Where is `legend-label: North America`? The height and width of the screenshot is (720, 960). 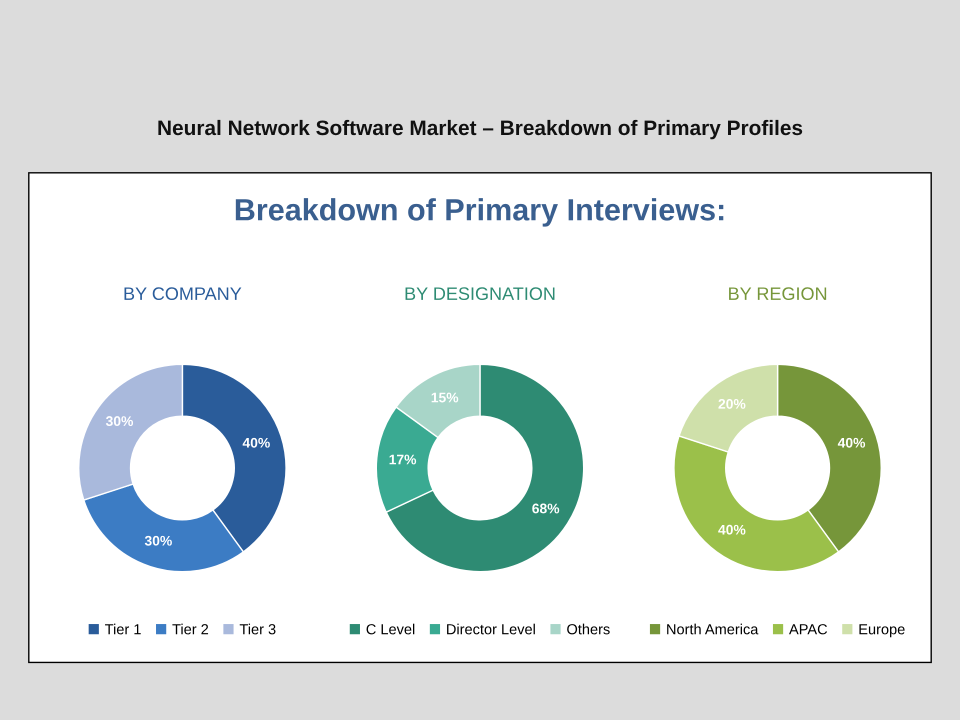
legend-label: North America is located at coordinates (712, 629).